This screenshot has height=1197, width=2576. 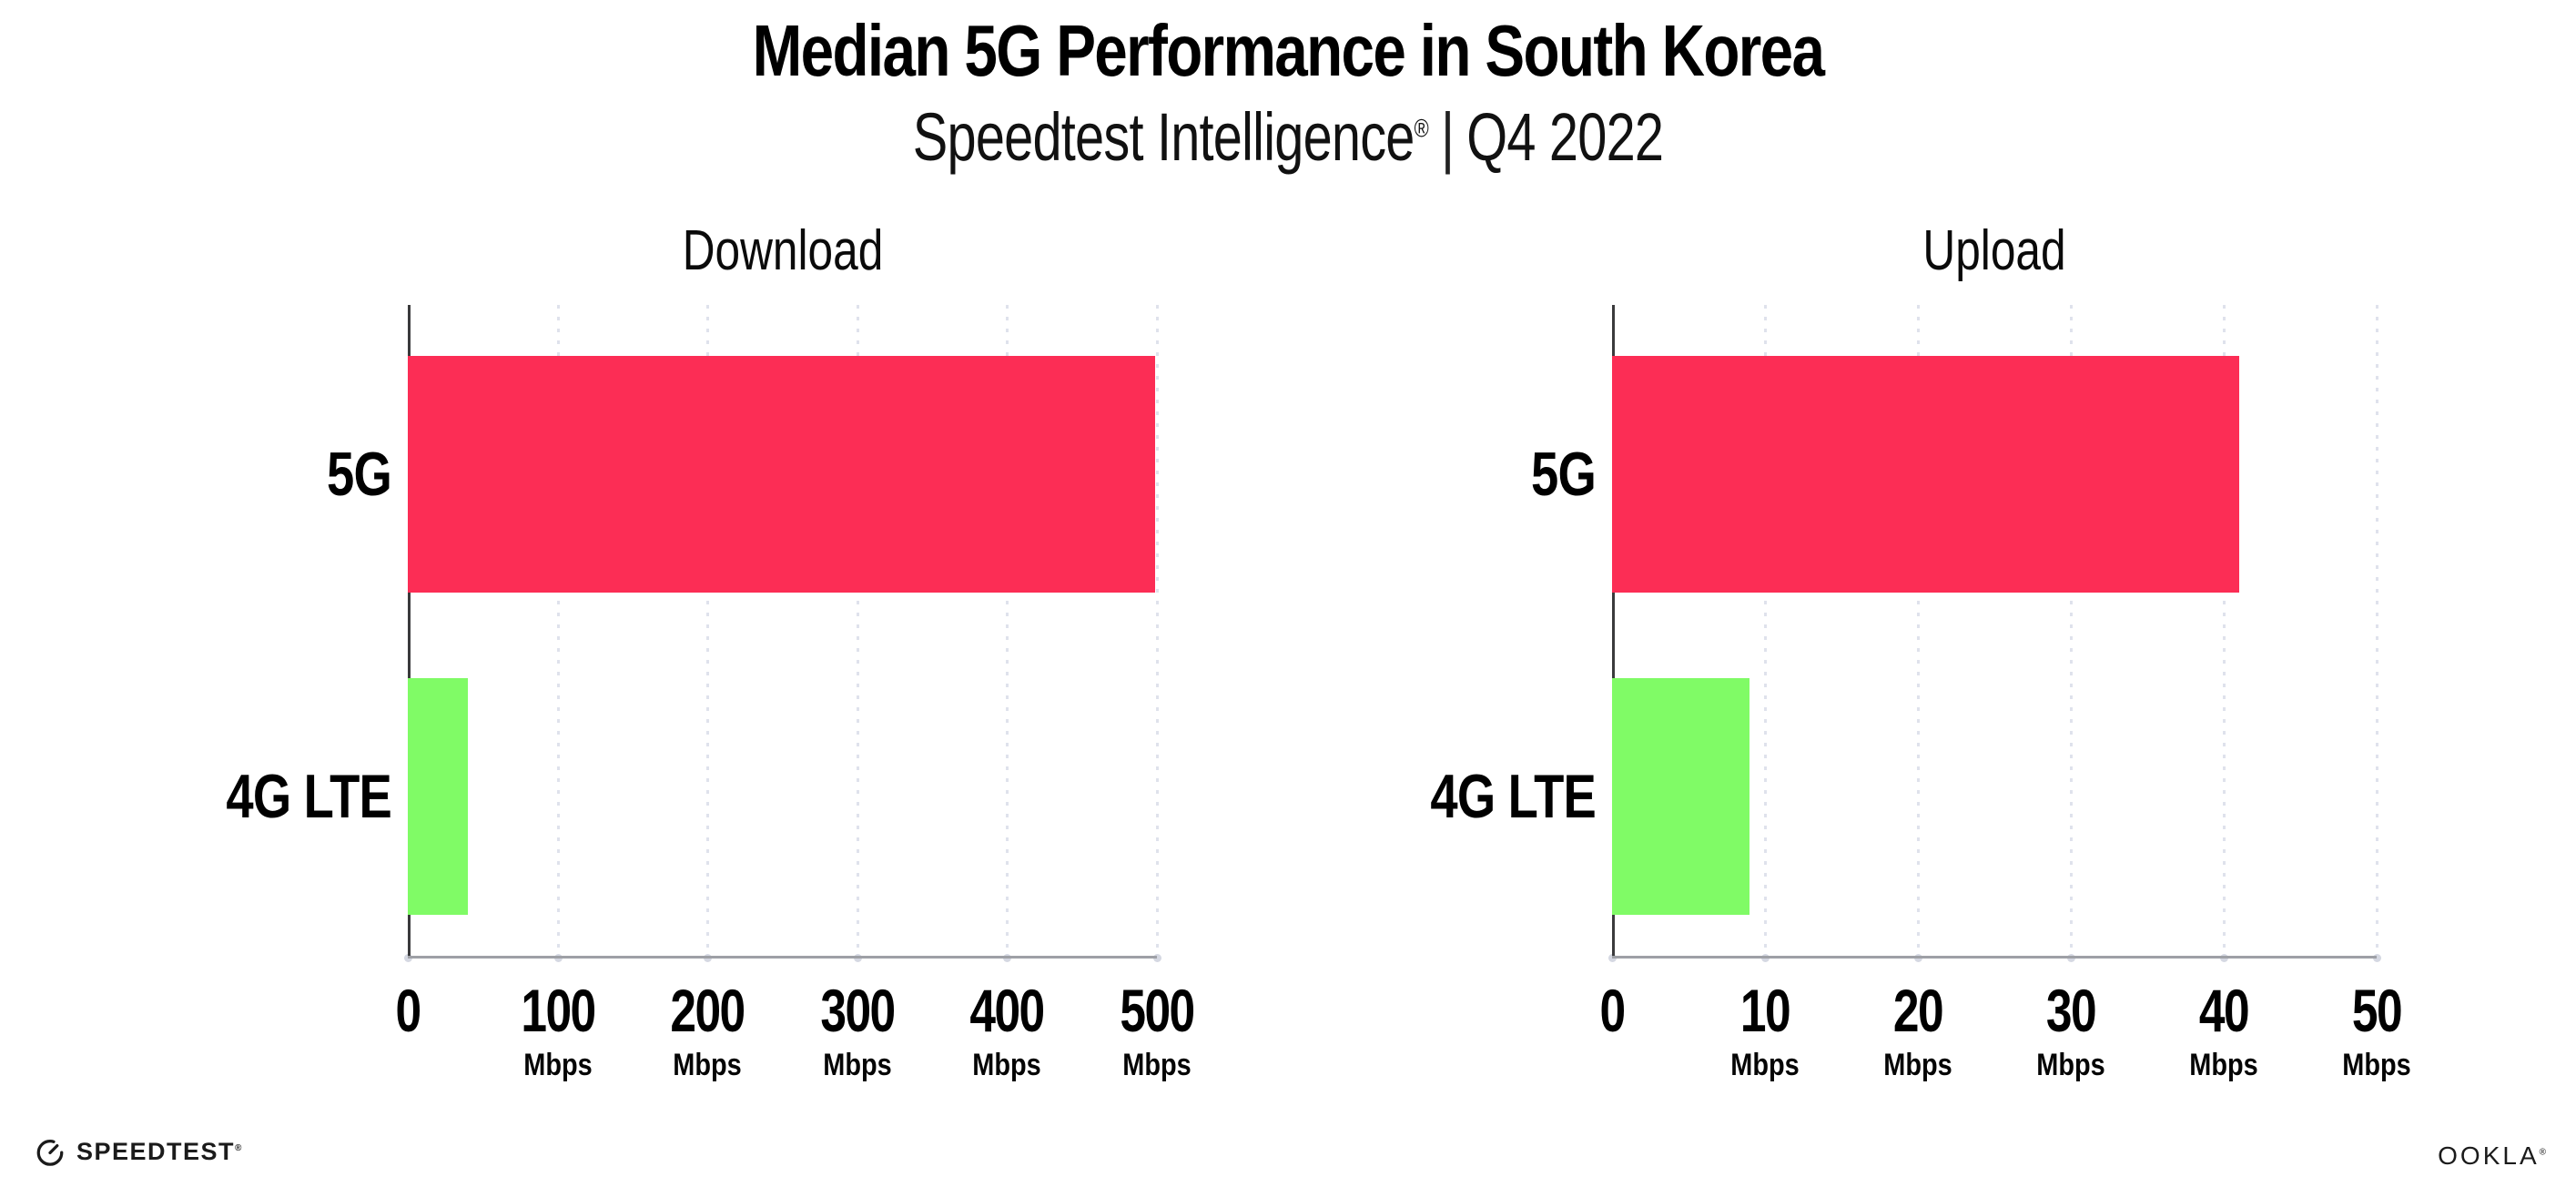 What do you see at coordinates (2377, 1011) in the screenshot?
I see `x-tick-label-upload-50: 50` at bounding box center [2377, 1011].